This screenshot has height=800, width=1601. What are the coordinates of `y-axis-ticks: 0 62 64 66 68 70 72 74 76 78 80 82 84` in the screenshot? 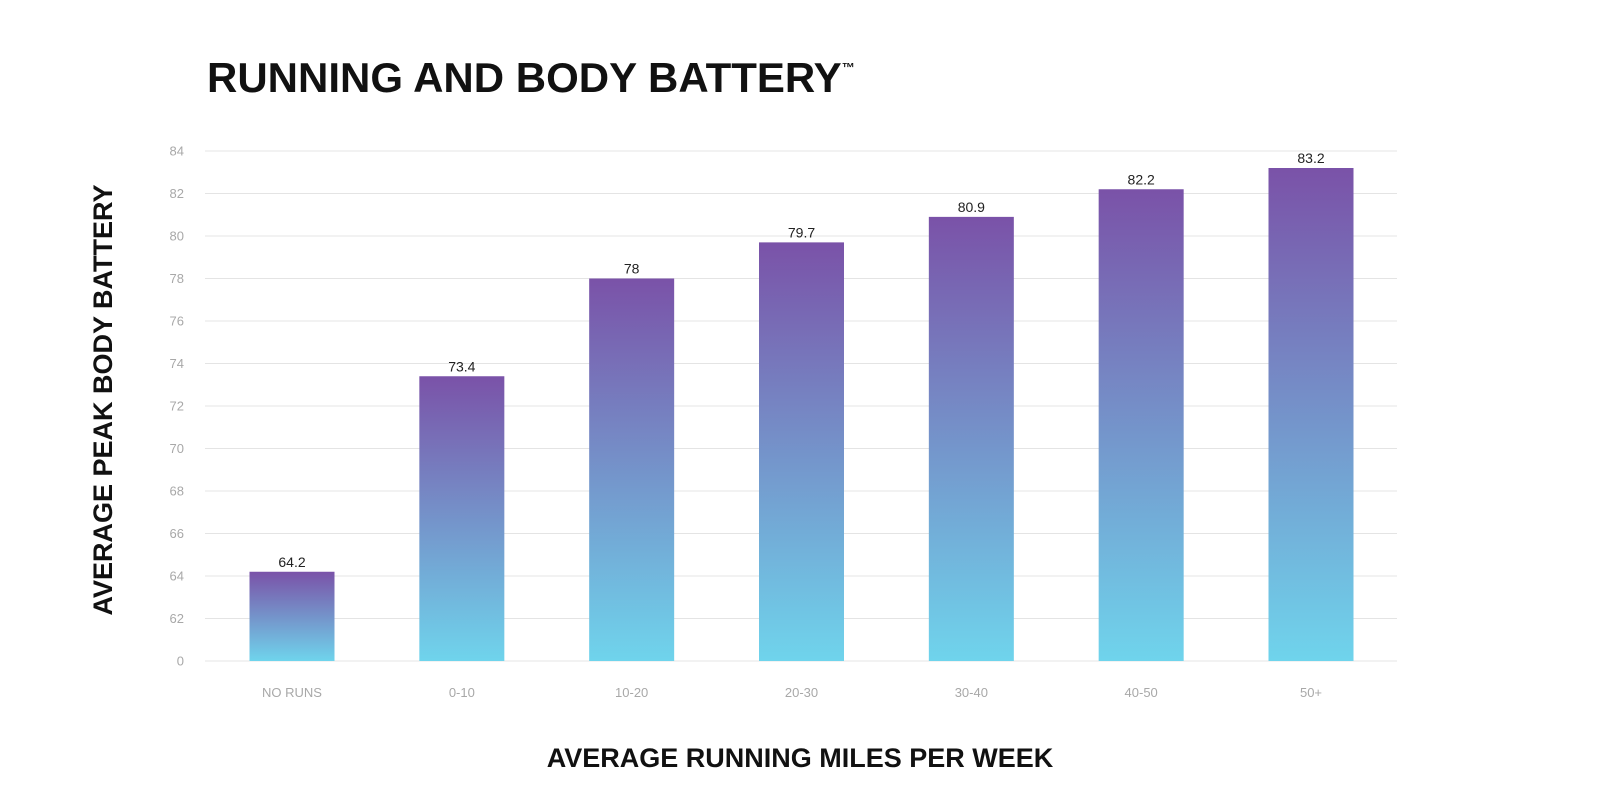 It's located at (177, 406).